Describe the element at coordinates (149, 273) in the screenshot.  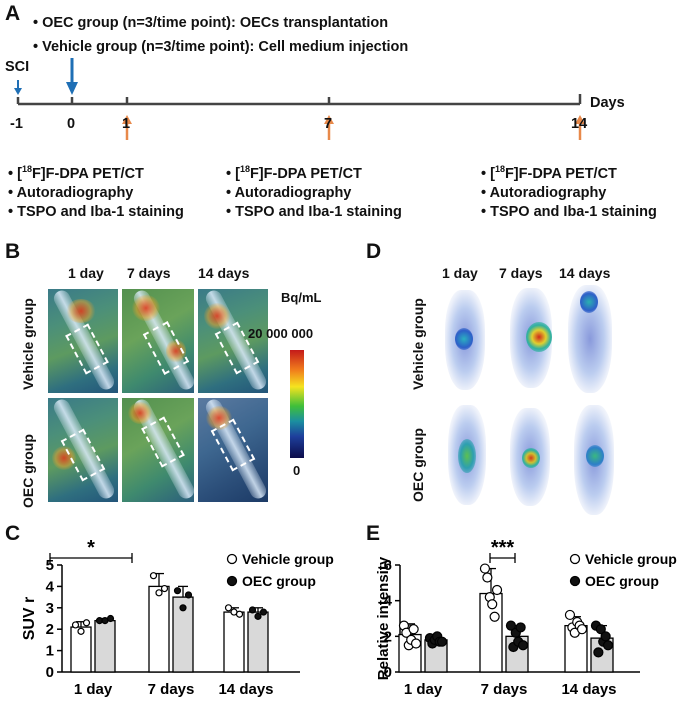
I see `column-header-7days: 7 days` at that location.